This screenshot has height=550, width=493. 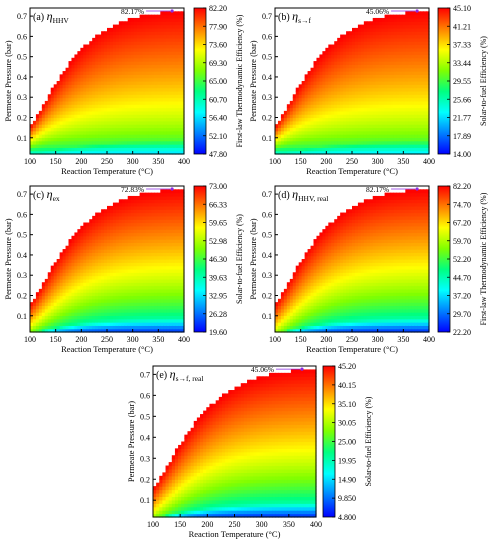 What do you see at coordinates (462, 154) in the screenshot?
I see `colorbar-tick-label: 14.00` at bounding box center [462, 154].